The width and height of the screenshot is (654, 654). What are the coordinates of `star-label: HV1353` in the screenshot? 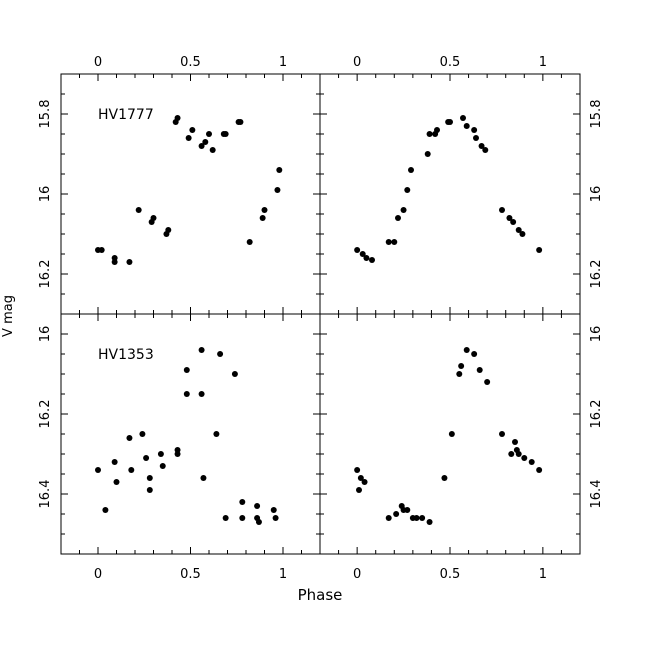 It's located at (126, 355).